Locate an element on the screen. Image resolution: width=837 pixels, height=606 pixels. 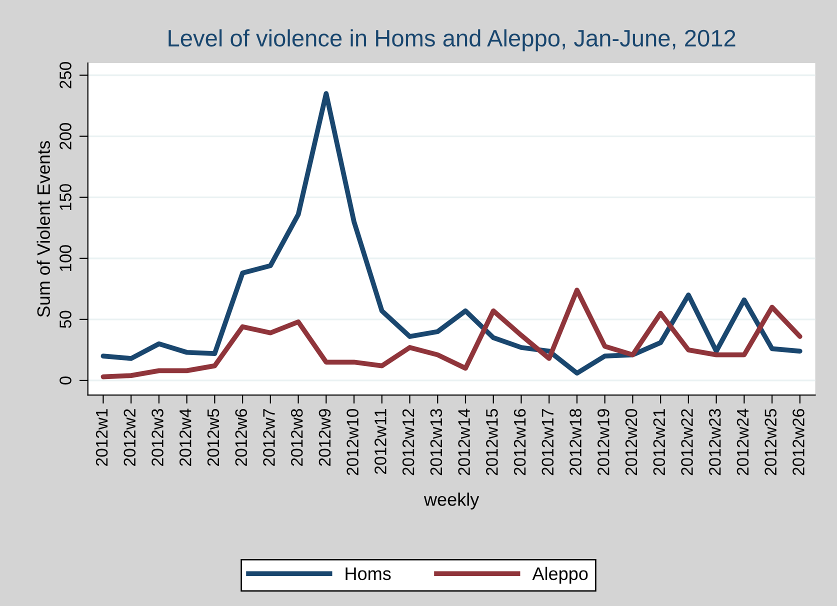
x-axis-title: weekly is located at coordinates (452, 501).